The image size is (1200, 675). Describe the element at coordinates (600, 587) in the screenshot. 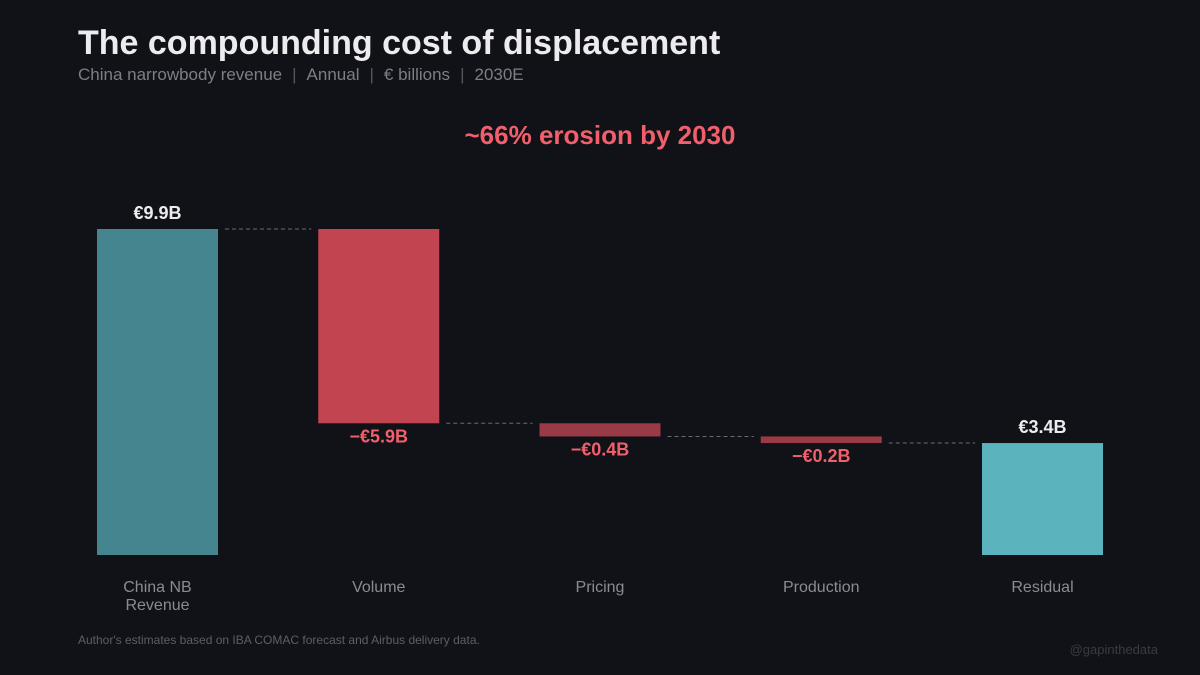

I see `category-label: Pricing` at that location.